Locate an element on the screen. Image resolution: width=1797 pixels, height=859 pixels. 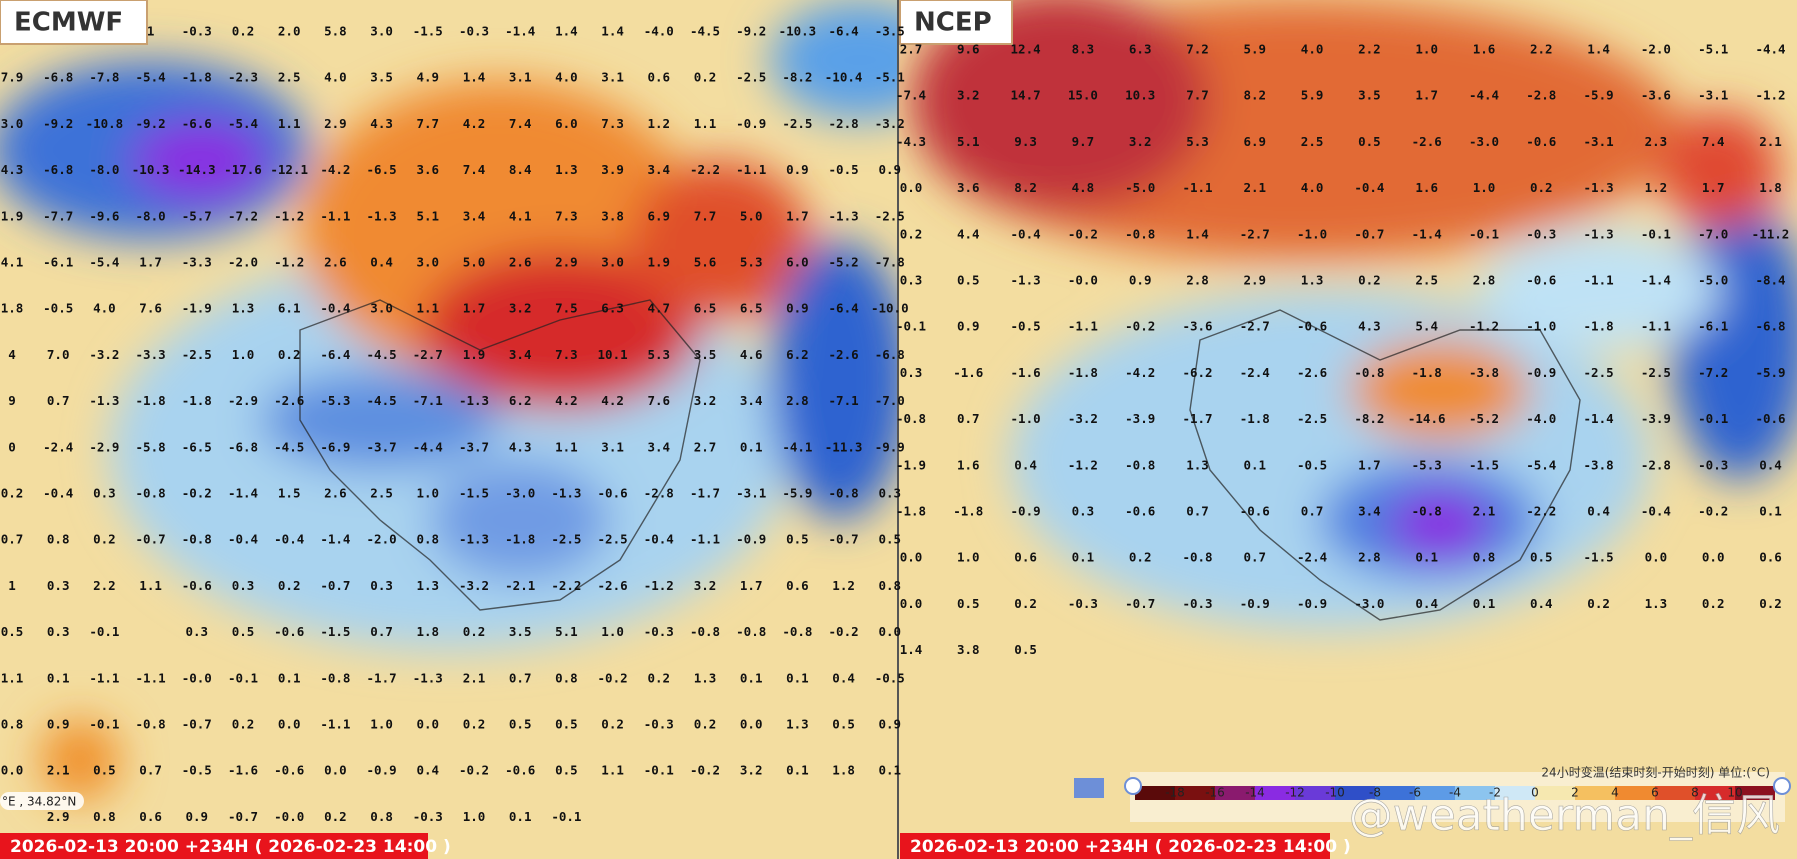
grid-value: -6.1 is located at coordinates (58, 262).